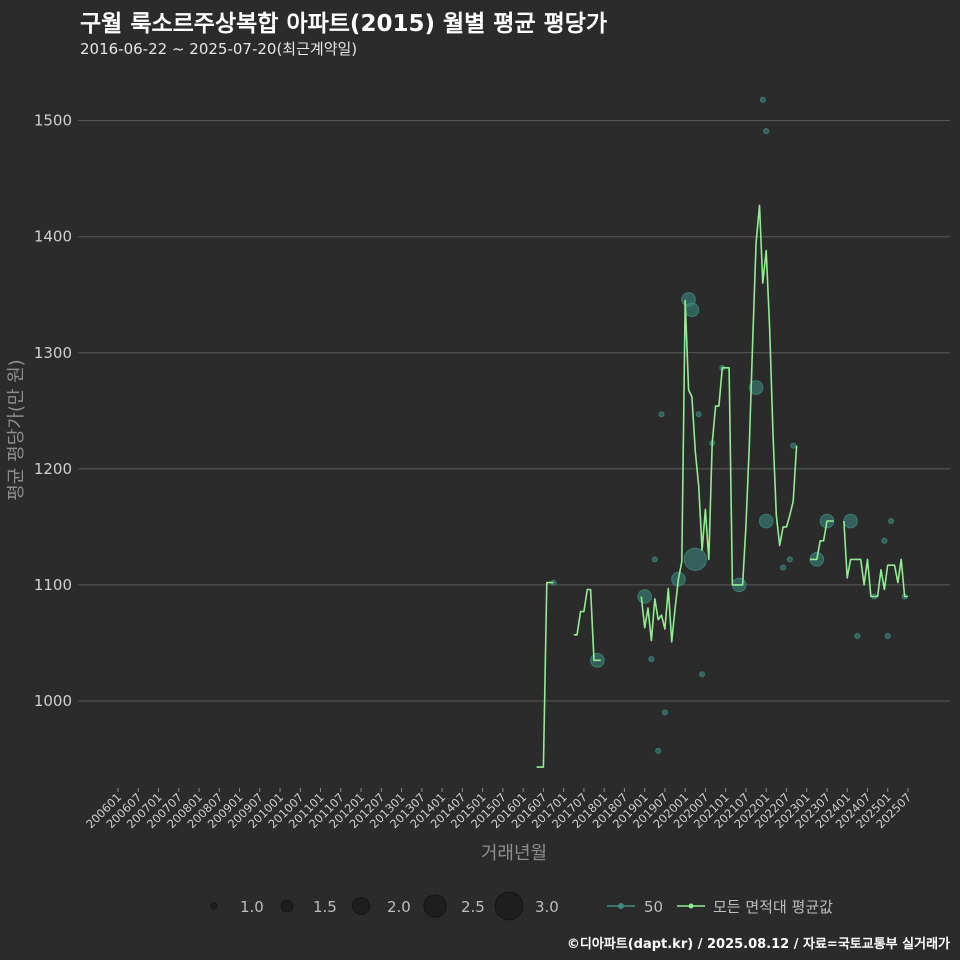  I want to click on legend-size-label: 3.0, so click(547, 907).